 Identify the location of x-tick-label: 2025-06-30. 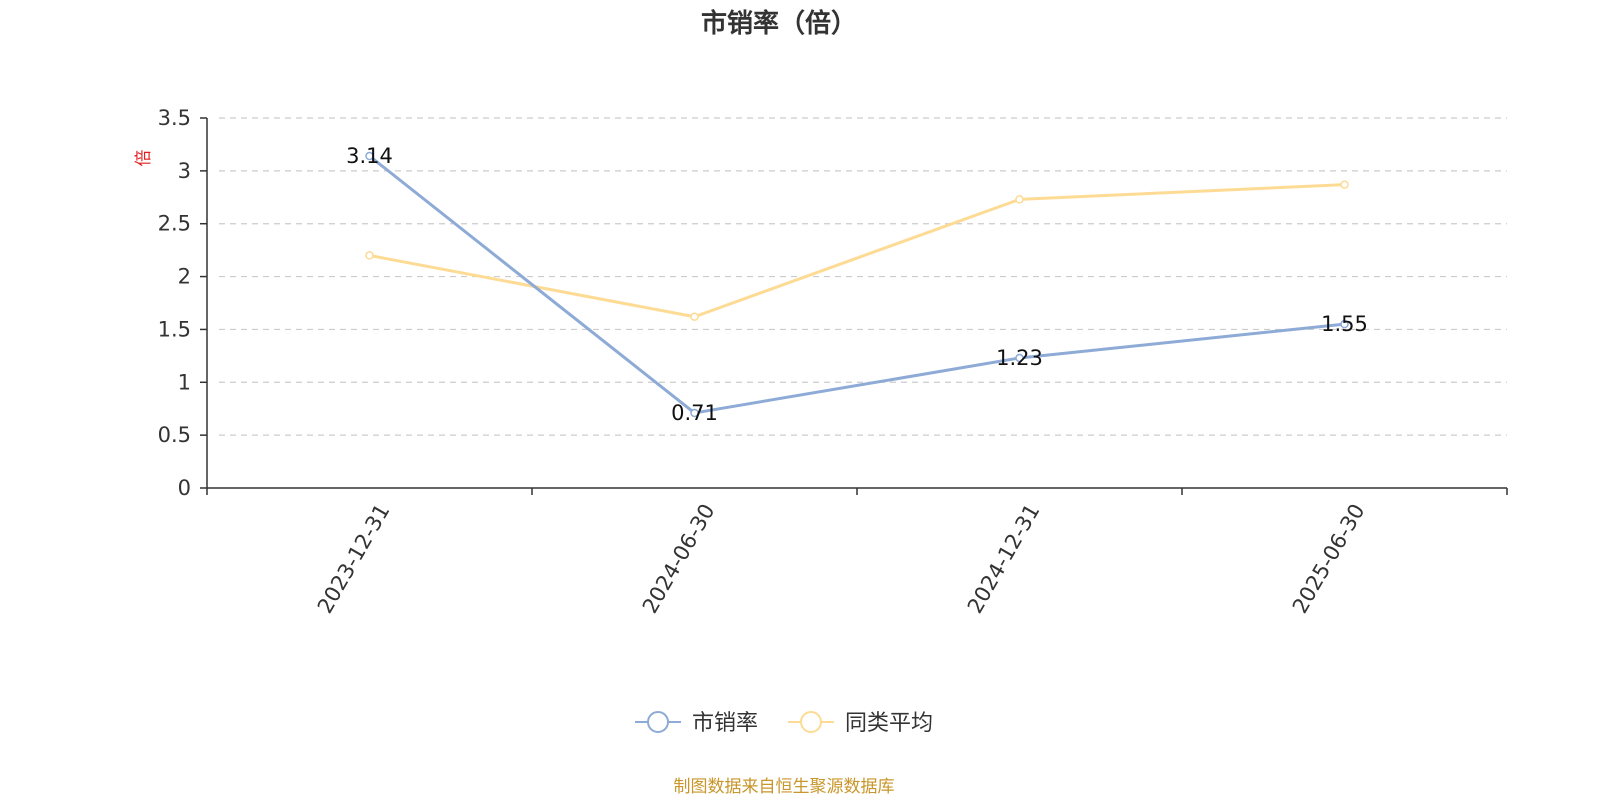
(1329, 559).